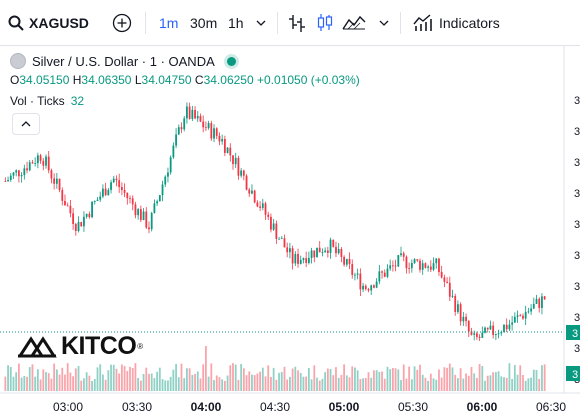 The height and width of the screenshot is (414, 580). I want to click on candles-icon, so click(325, 22).